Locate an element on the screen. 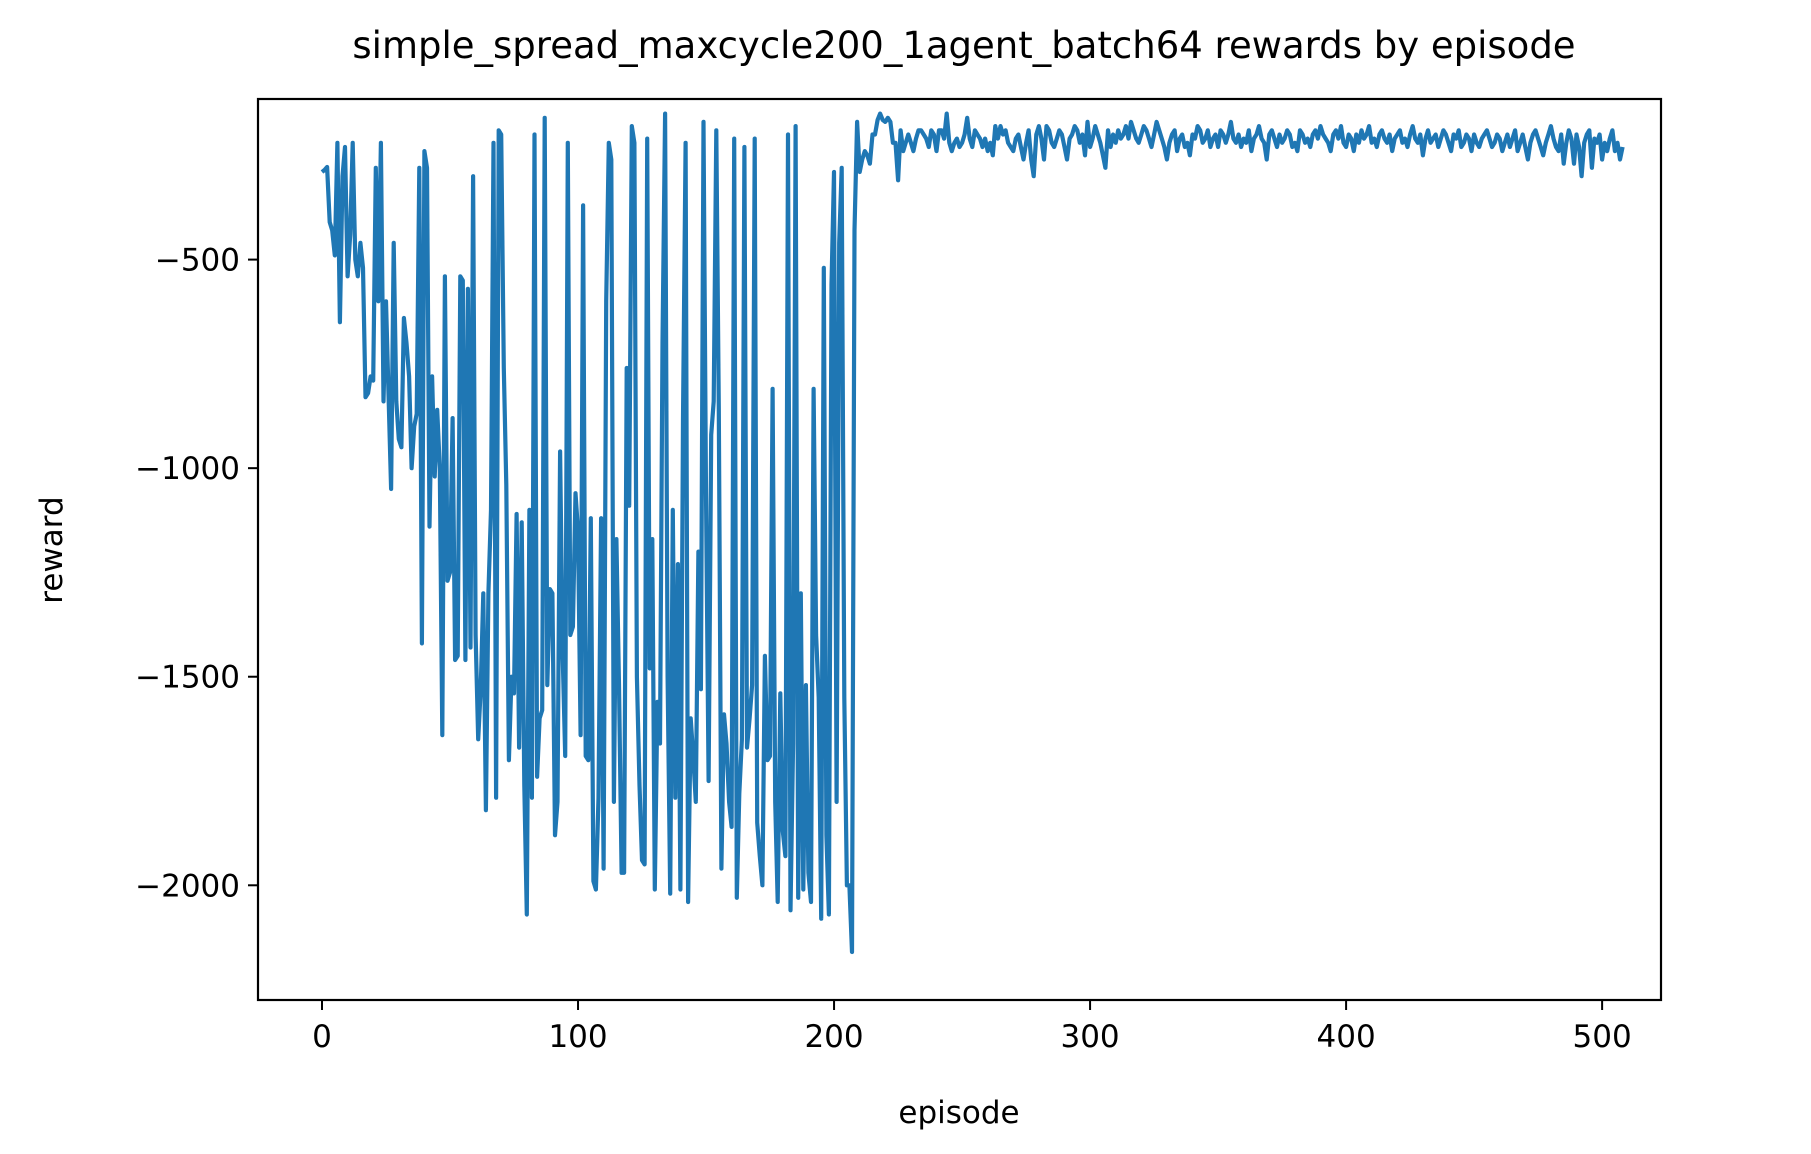  x-tick-label: 300 is located at coordinates (1089, 1037).